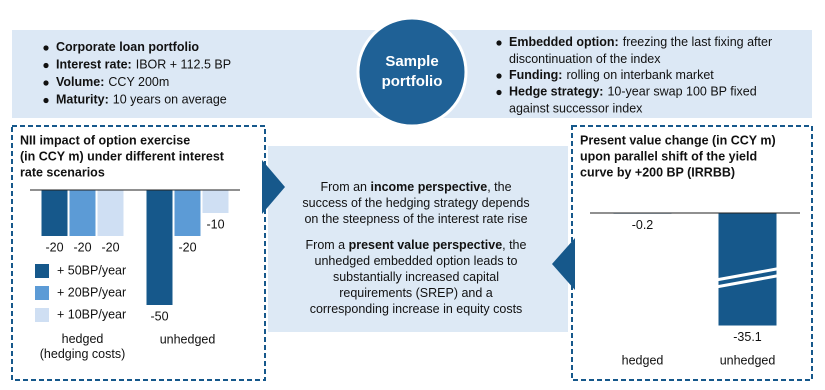  Describe the element at coordinates (643, 360) in the screenshot. I see `x-tick-label: hedged` at that location.